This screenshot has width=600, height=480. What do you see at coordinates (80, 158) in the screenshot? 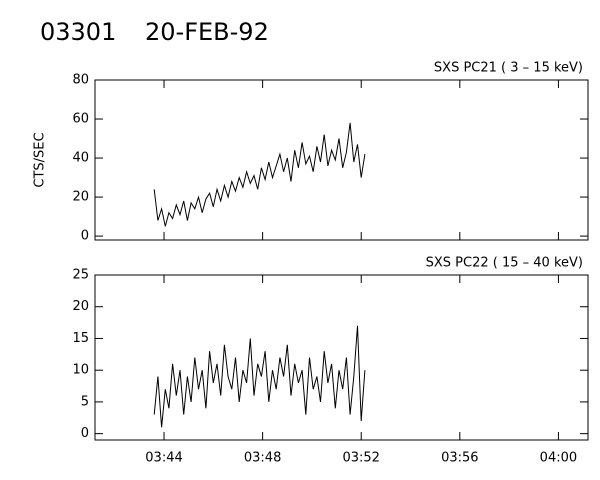
I see `y-tick-label: 40` at bounding box center [80, 158].